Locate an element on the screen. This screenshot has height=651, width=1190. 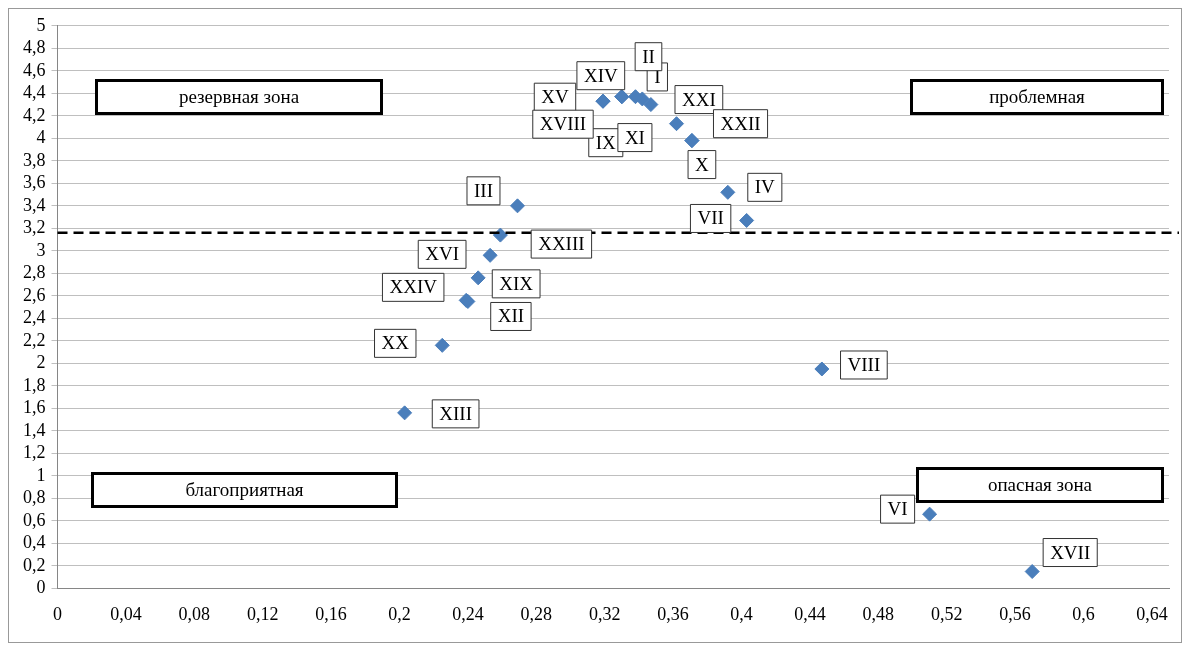
x-tick-label: 0,16 is located at coordinates (331, 613).